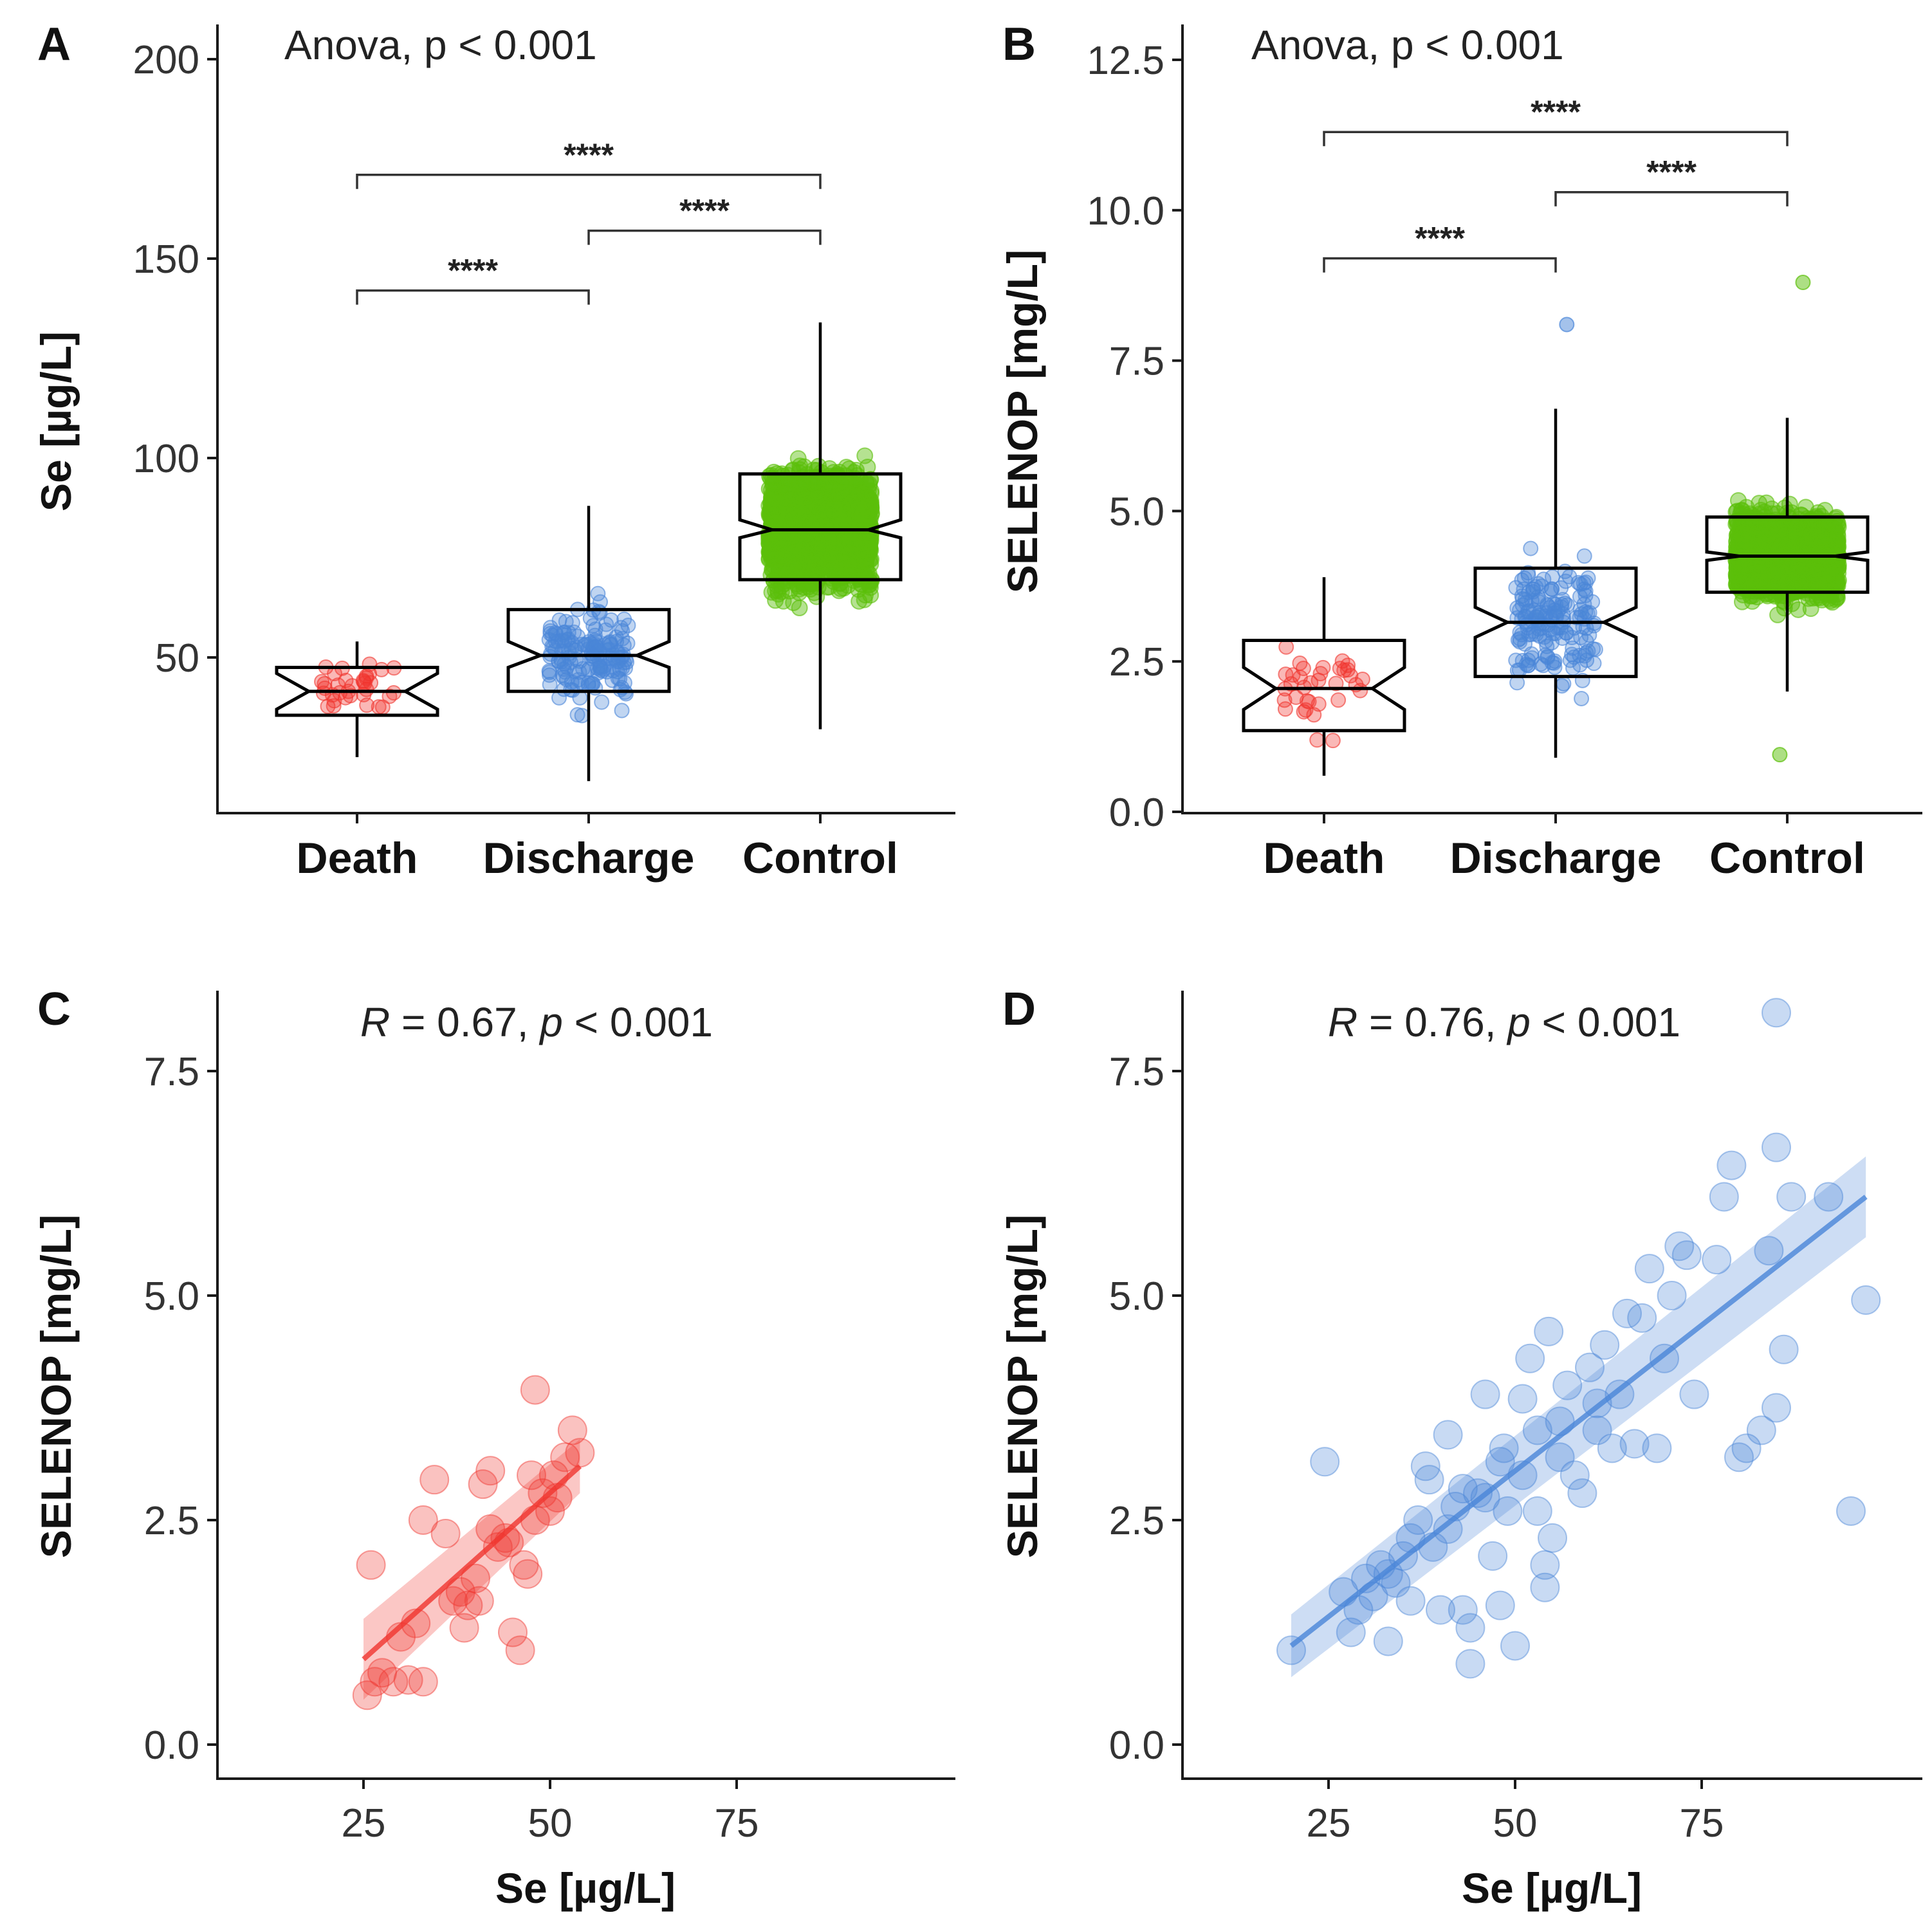 This screenshot has height=1926, width=1932. What do you see at coordinates (171, 1521) in the screenshot?
I see `panel-c-ytick-label: 2.5` at bounding box center [171, 1521].